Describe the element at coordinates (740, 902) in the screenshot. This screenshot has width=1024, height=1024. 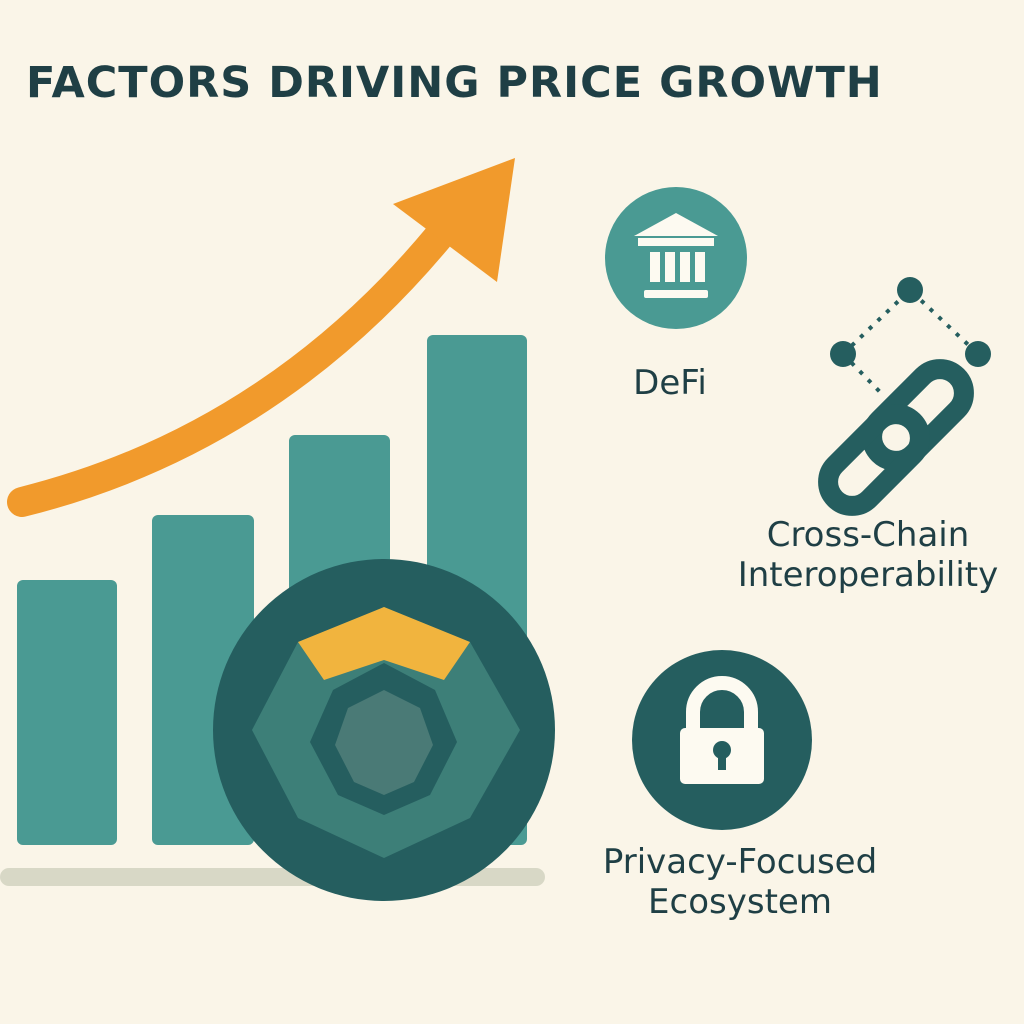
I see `privacy-label-line2: Ecosystem` at that location.